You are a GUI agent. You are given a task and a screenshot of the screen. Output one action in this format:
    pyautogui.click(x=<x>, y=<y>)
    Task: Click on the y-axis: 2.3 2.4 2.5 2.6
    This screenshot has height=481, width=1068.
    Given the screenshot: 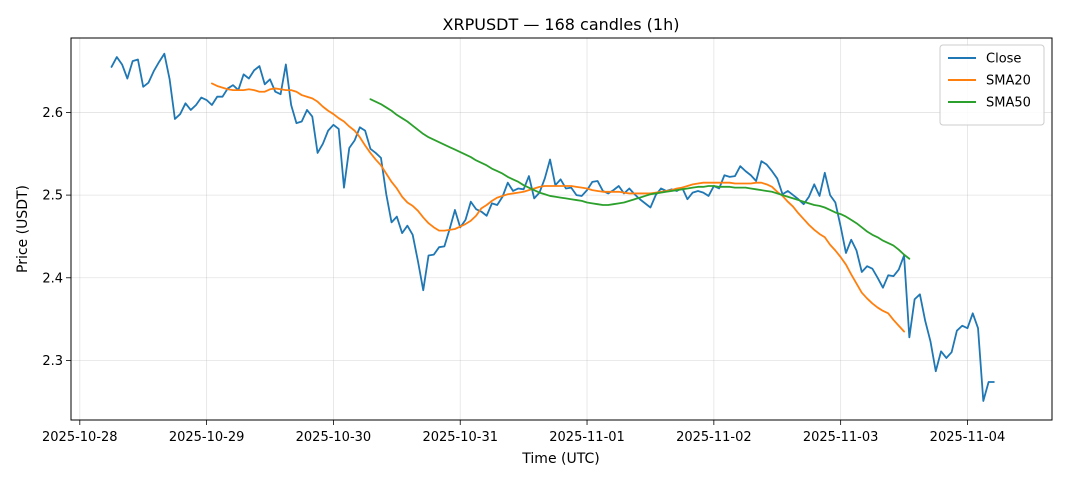 What is the action you would take?
    pyautogui.click(x=56, y=237)
    